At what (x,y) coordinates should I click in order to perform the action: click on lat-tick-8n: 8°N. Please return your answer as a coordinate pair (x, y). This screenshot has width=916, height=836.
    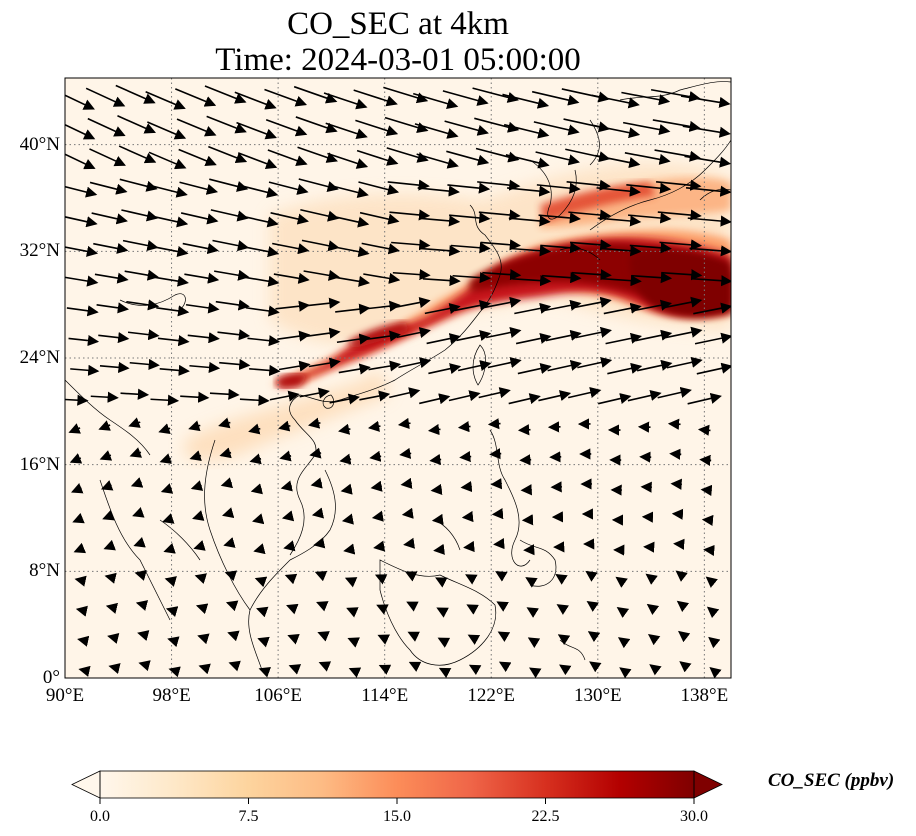
    Looking at the image, I should click on (44, 570).